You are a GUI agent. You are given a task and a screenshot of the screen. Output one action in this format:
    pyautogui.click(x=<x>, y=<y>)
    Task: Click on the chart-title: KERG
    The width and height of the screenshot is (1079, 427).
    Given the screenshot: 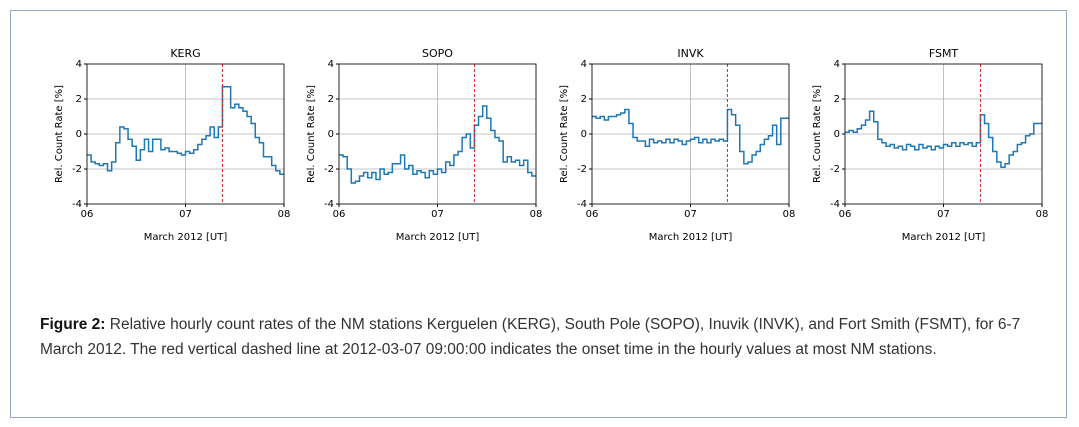 What is the action you would take?
    pyautogui.click(x=185, y=53)
    